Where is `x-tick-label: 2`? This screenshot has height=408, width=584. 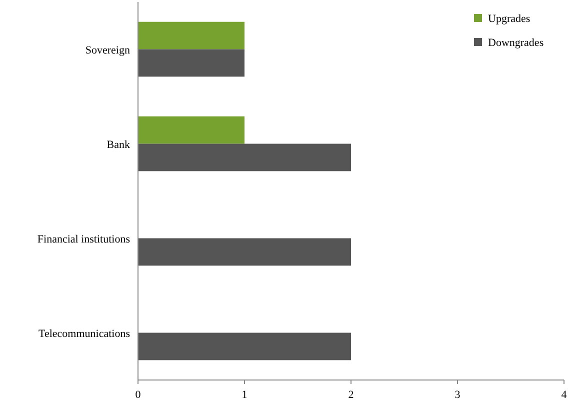
x-tick-label: 2 is located at coordinates (351, 395).